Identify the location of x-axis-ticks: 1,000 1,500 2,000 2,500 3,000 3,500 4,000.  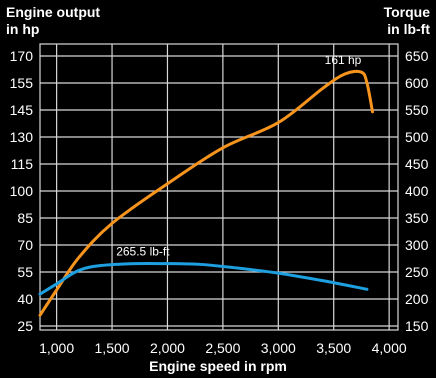
(223, 348).